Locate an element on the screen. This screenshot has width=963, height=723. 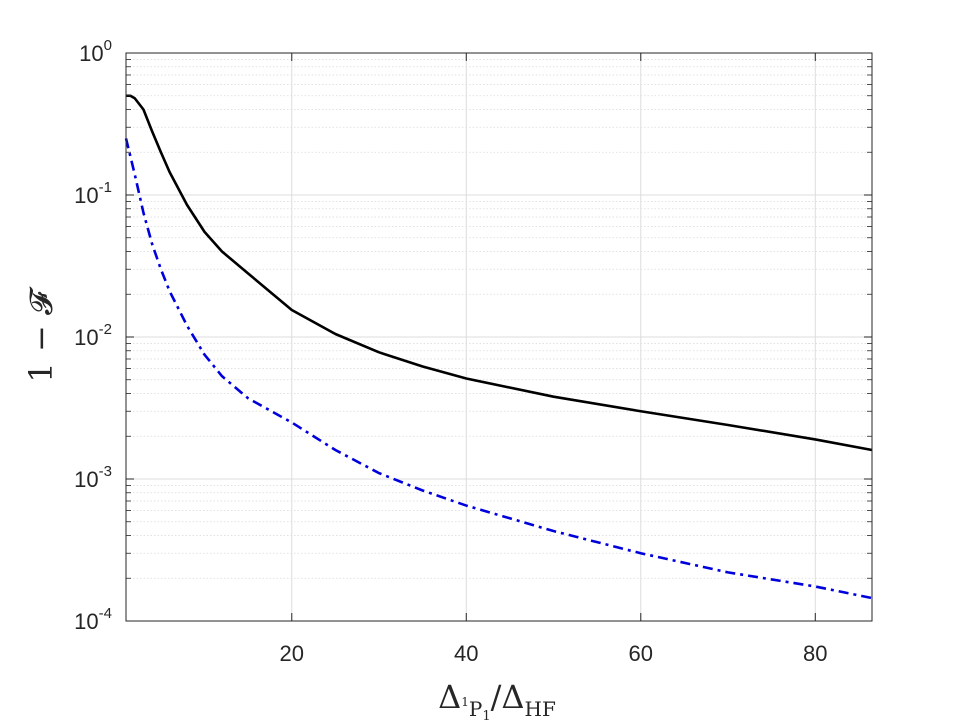
y-tick-label: 10⁻³ is located at coordinates (93, 477).